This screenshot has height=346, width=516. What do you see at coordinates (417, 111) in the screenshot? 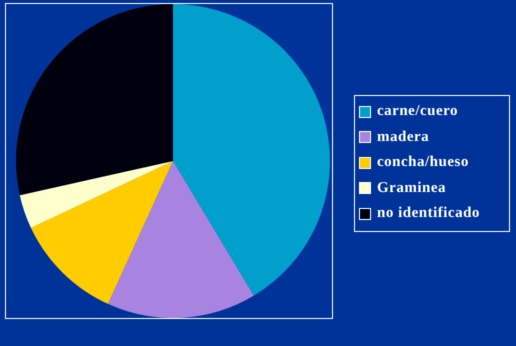
I see `legend-label: carne/cuero` at bounding box center [417, 111].